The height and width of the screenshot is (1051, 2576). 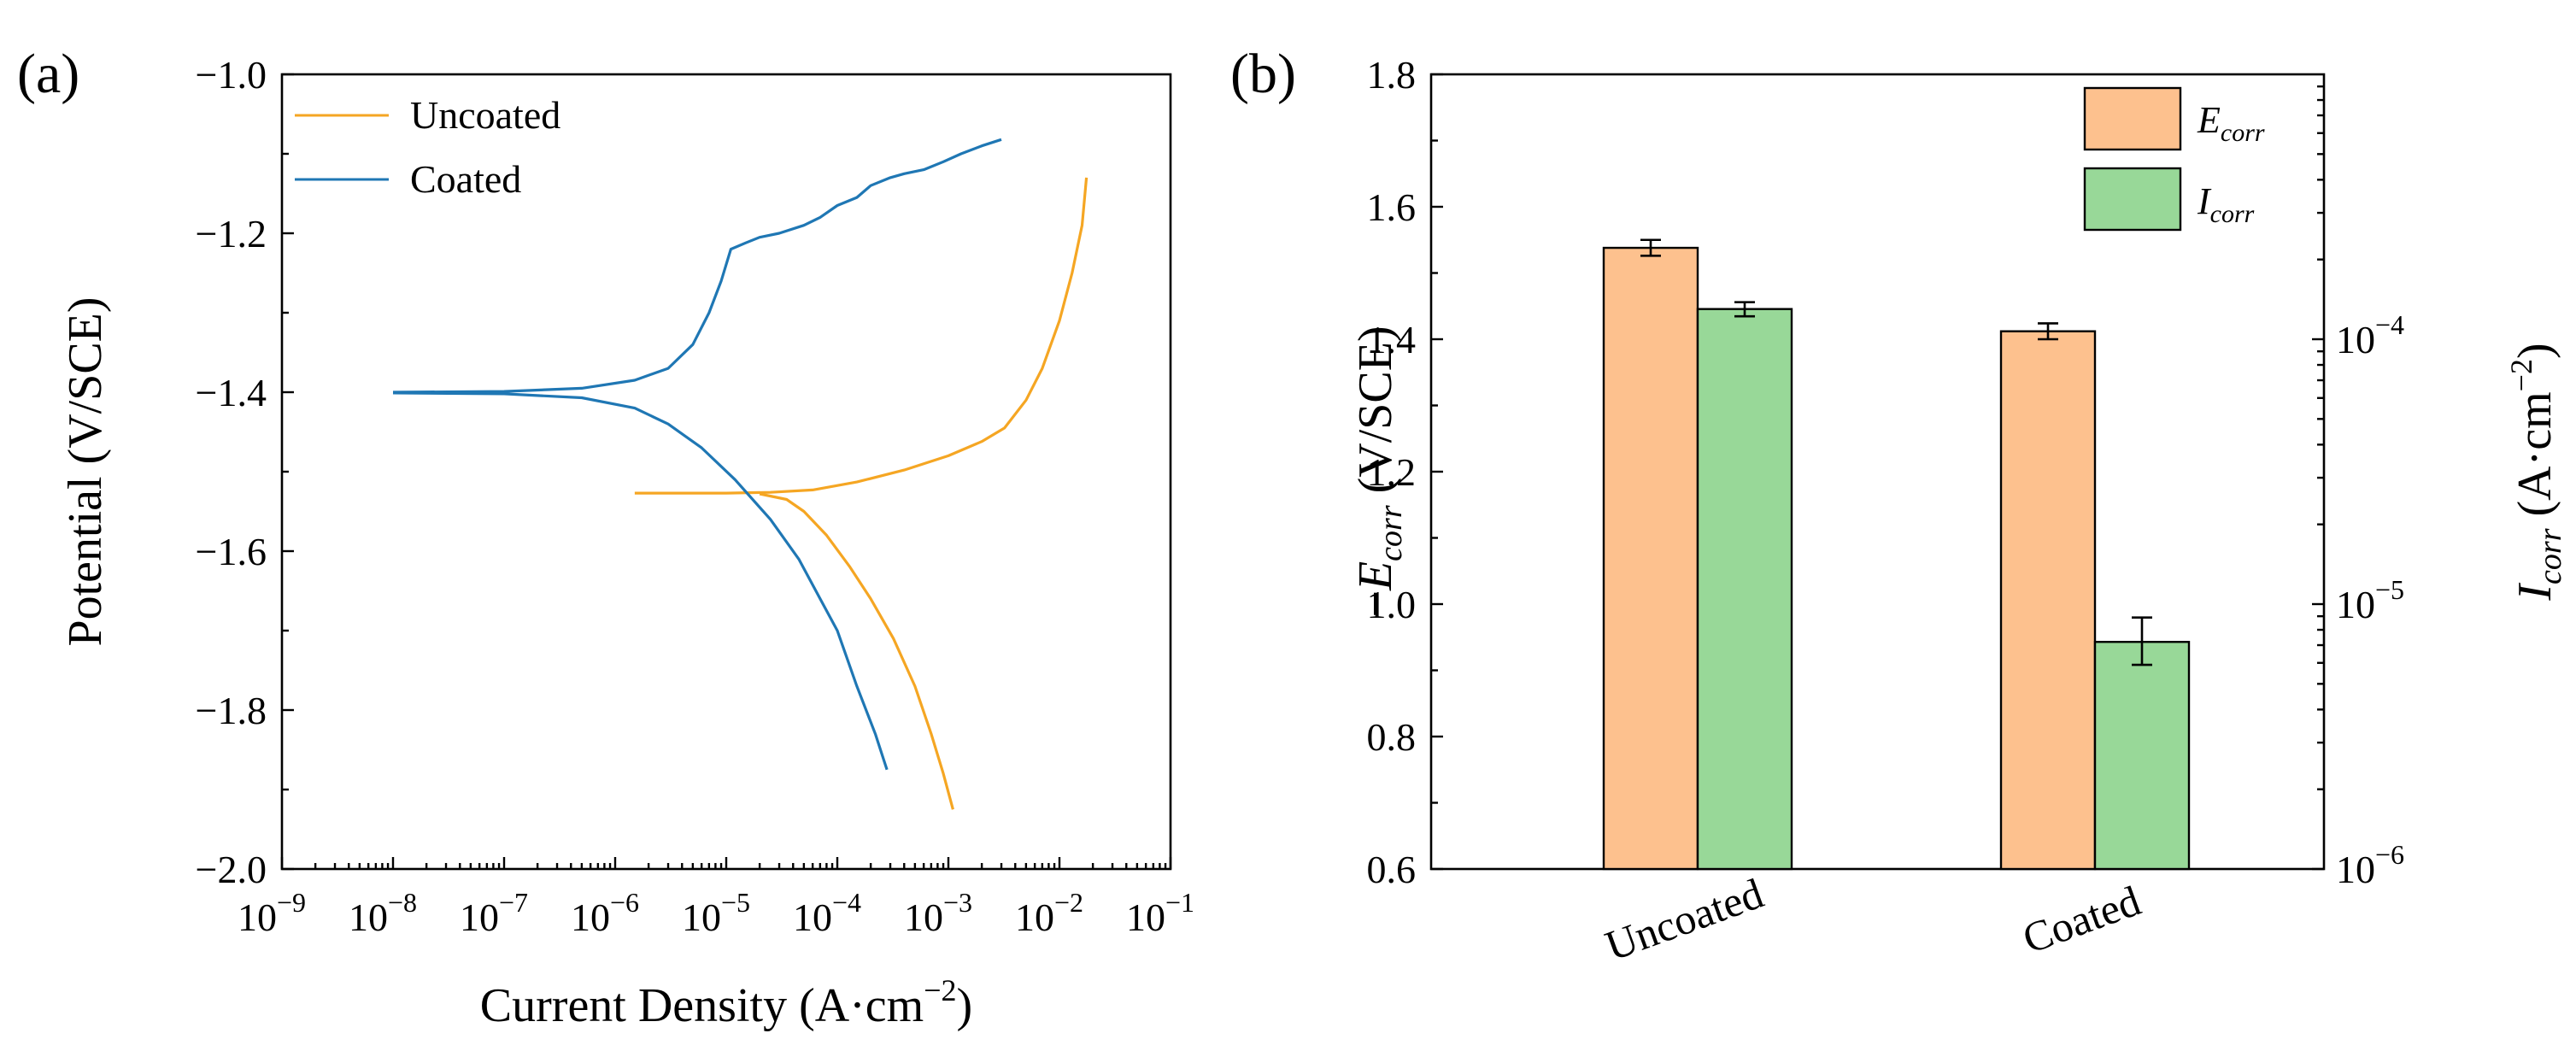 What do you see at coordinates (245, 472) in the screenshot?
I see `panel-a-y-axis: −1.0 −1.2 −1.4 −1.6 −1.8 −2.0` at bounding box center [245, 472].